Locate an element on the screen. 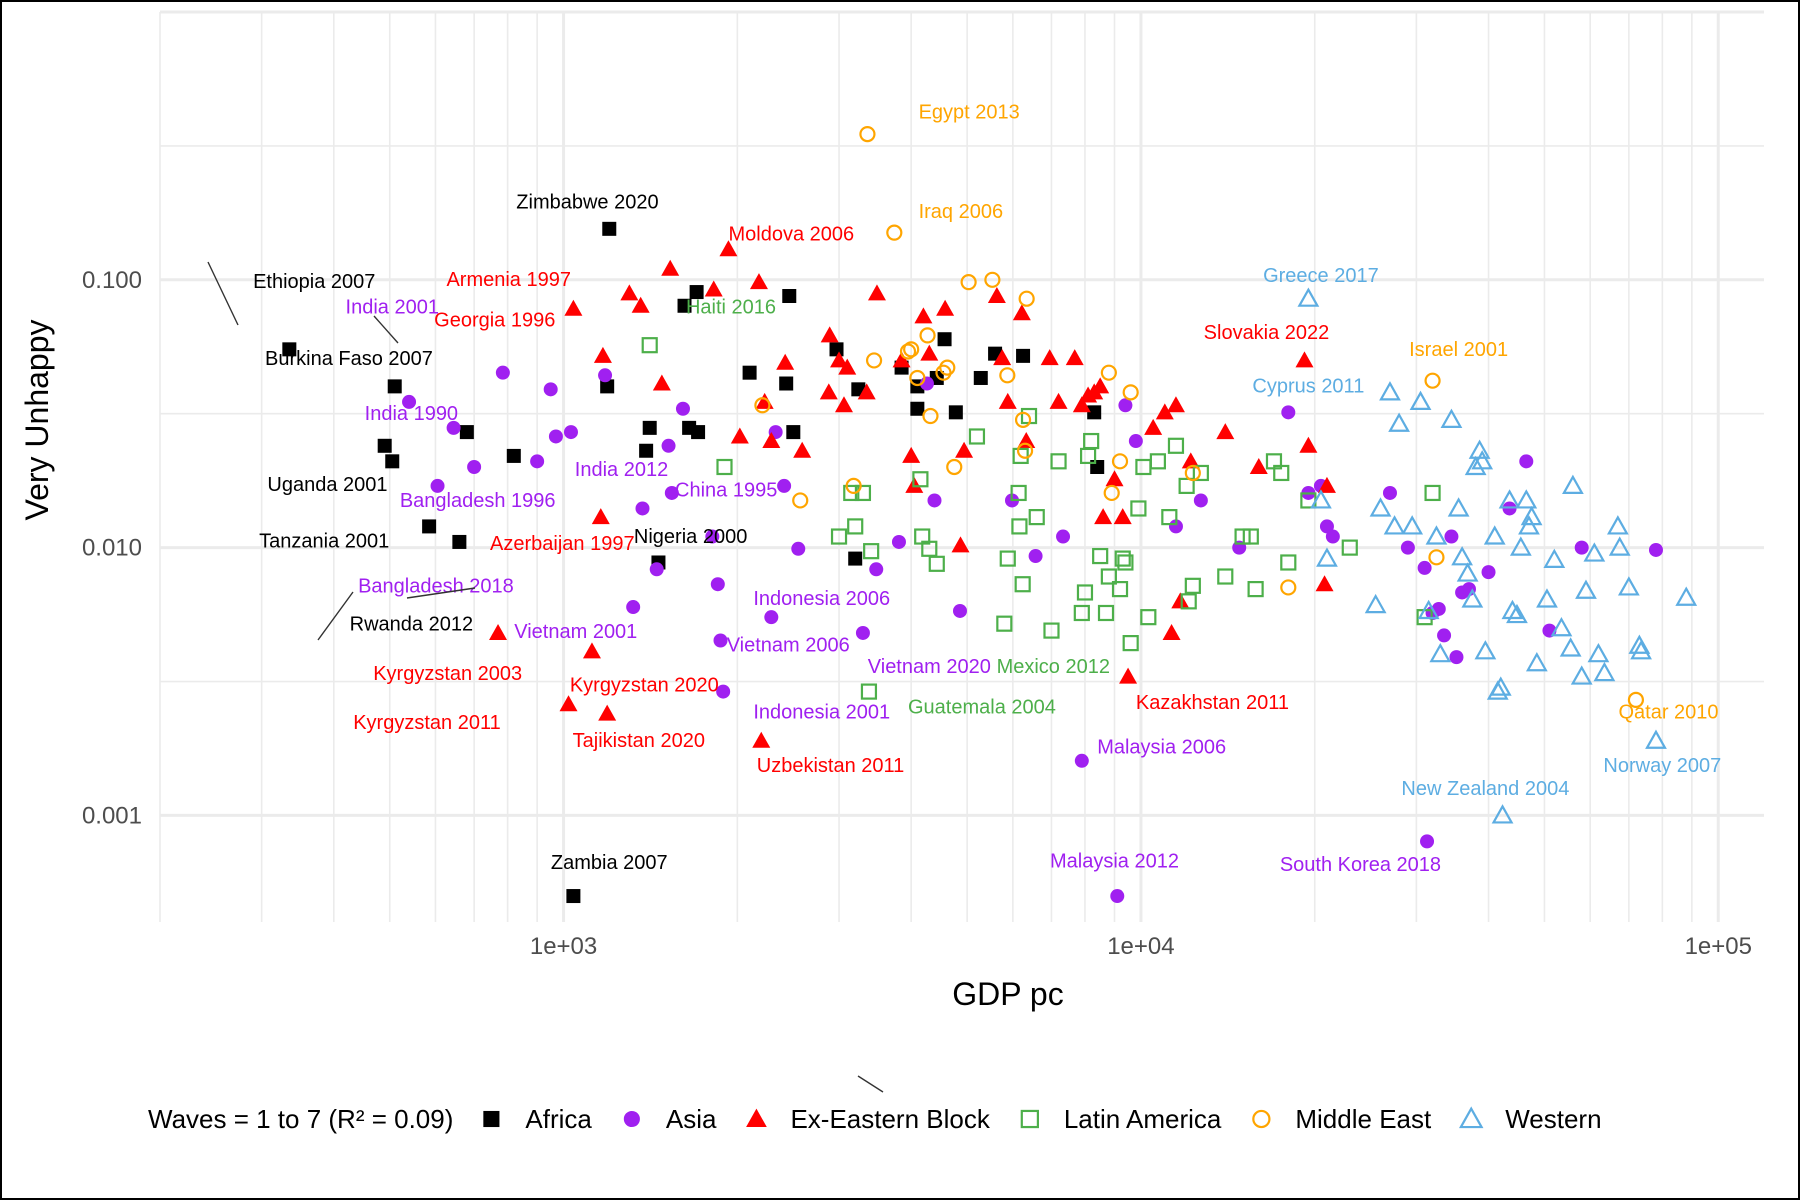  point-label: Iraq 2006 is located at coordinates (961, 212).